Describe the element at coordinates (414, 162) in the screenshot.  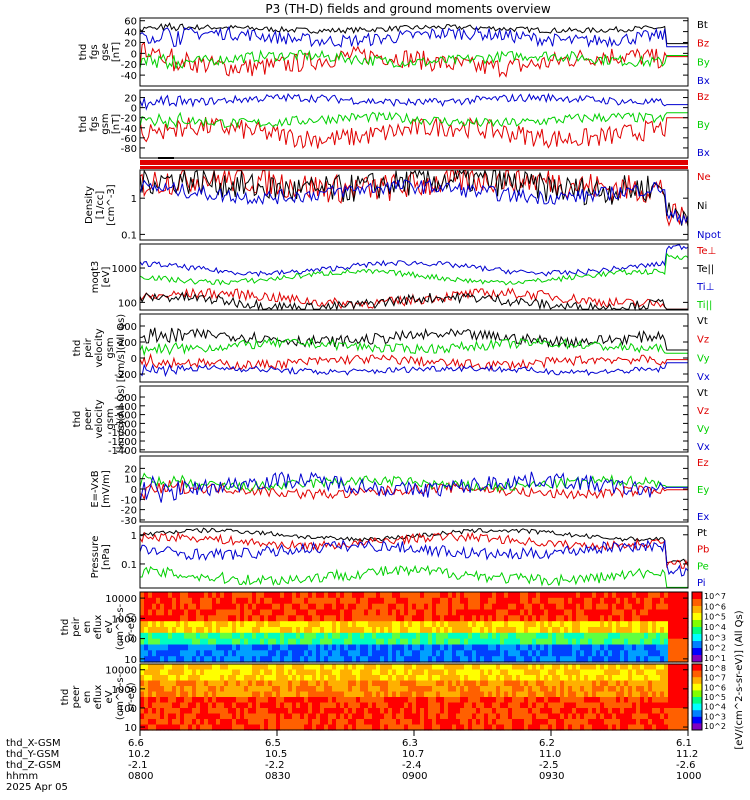
I see `status-bar-top` at that location.